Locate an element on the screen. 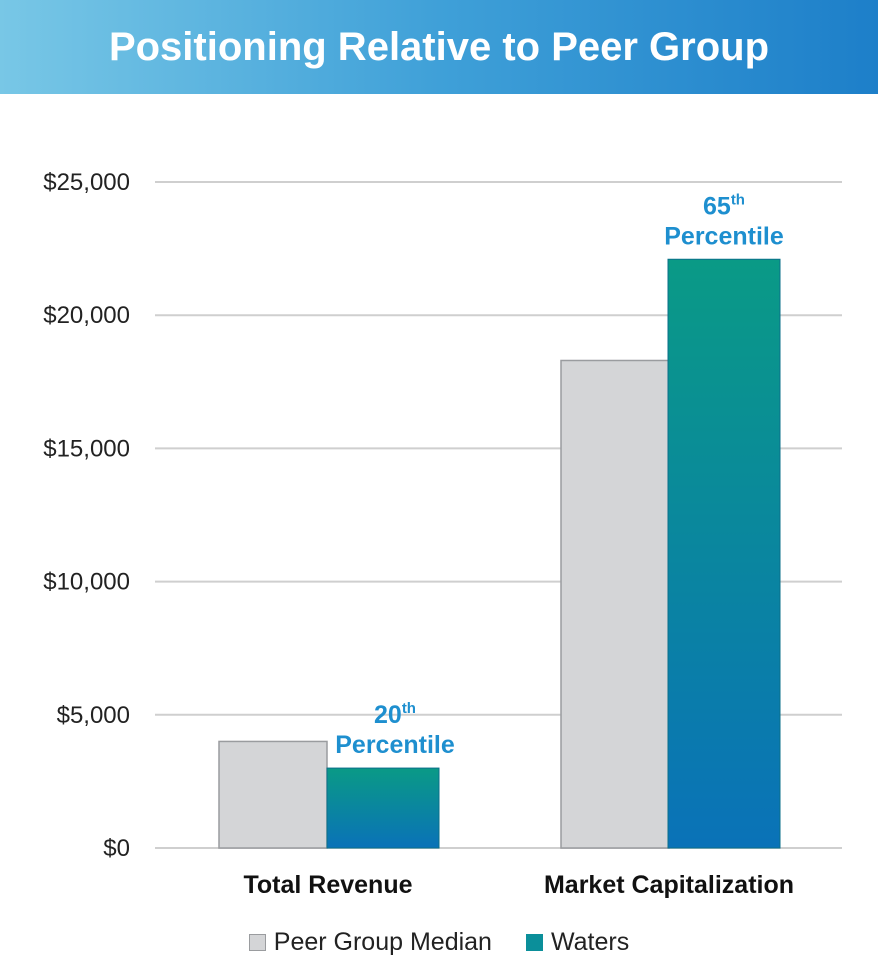 The image size is (878, 963). legend-swatch-peer is located at coordinates (257, 942).